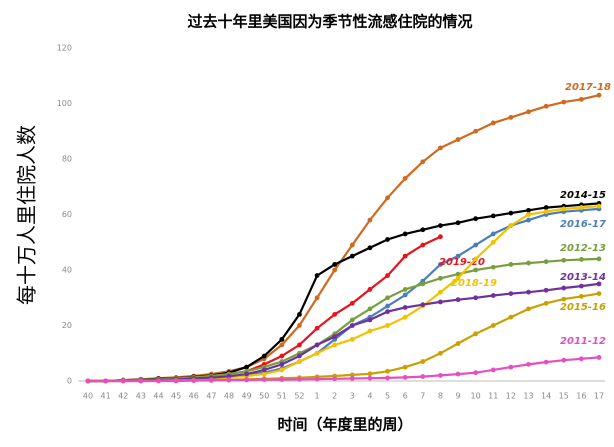 This screenshot has width=614, height=447. I want to click on y-tick-label: 20, so click(67, 325).